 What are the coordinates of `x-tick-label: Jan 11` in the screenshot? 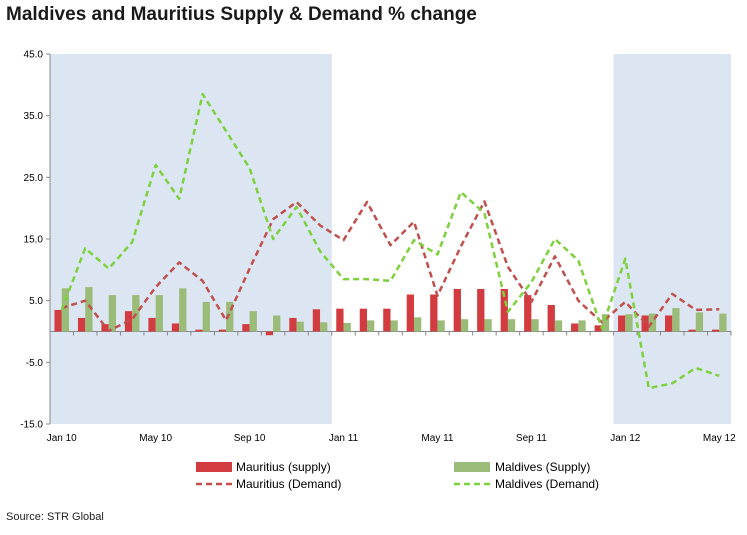 It's located at (344, 438).